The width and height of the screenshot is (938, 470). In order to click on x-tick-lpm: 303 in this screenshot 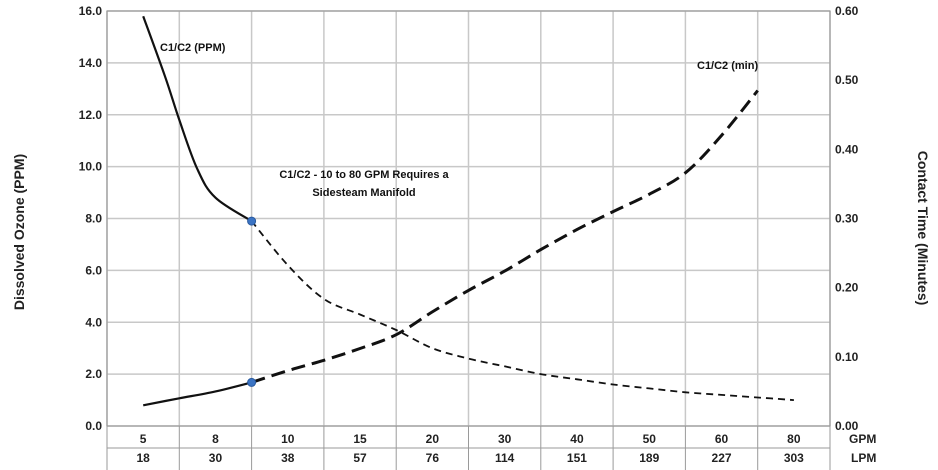, I will do `click(794, 458)`.